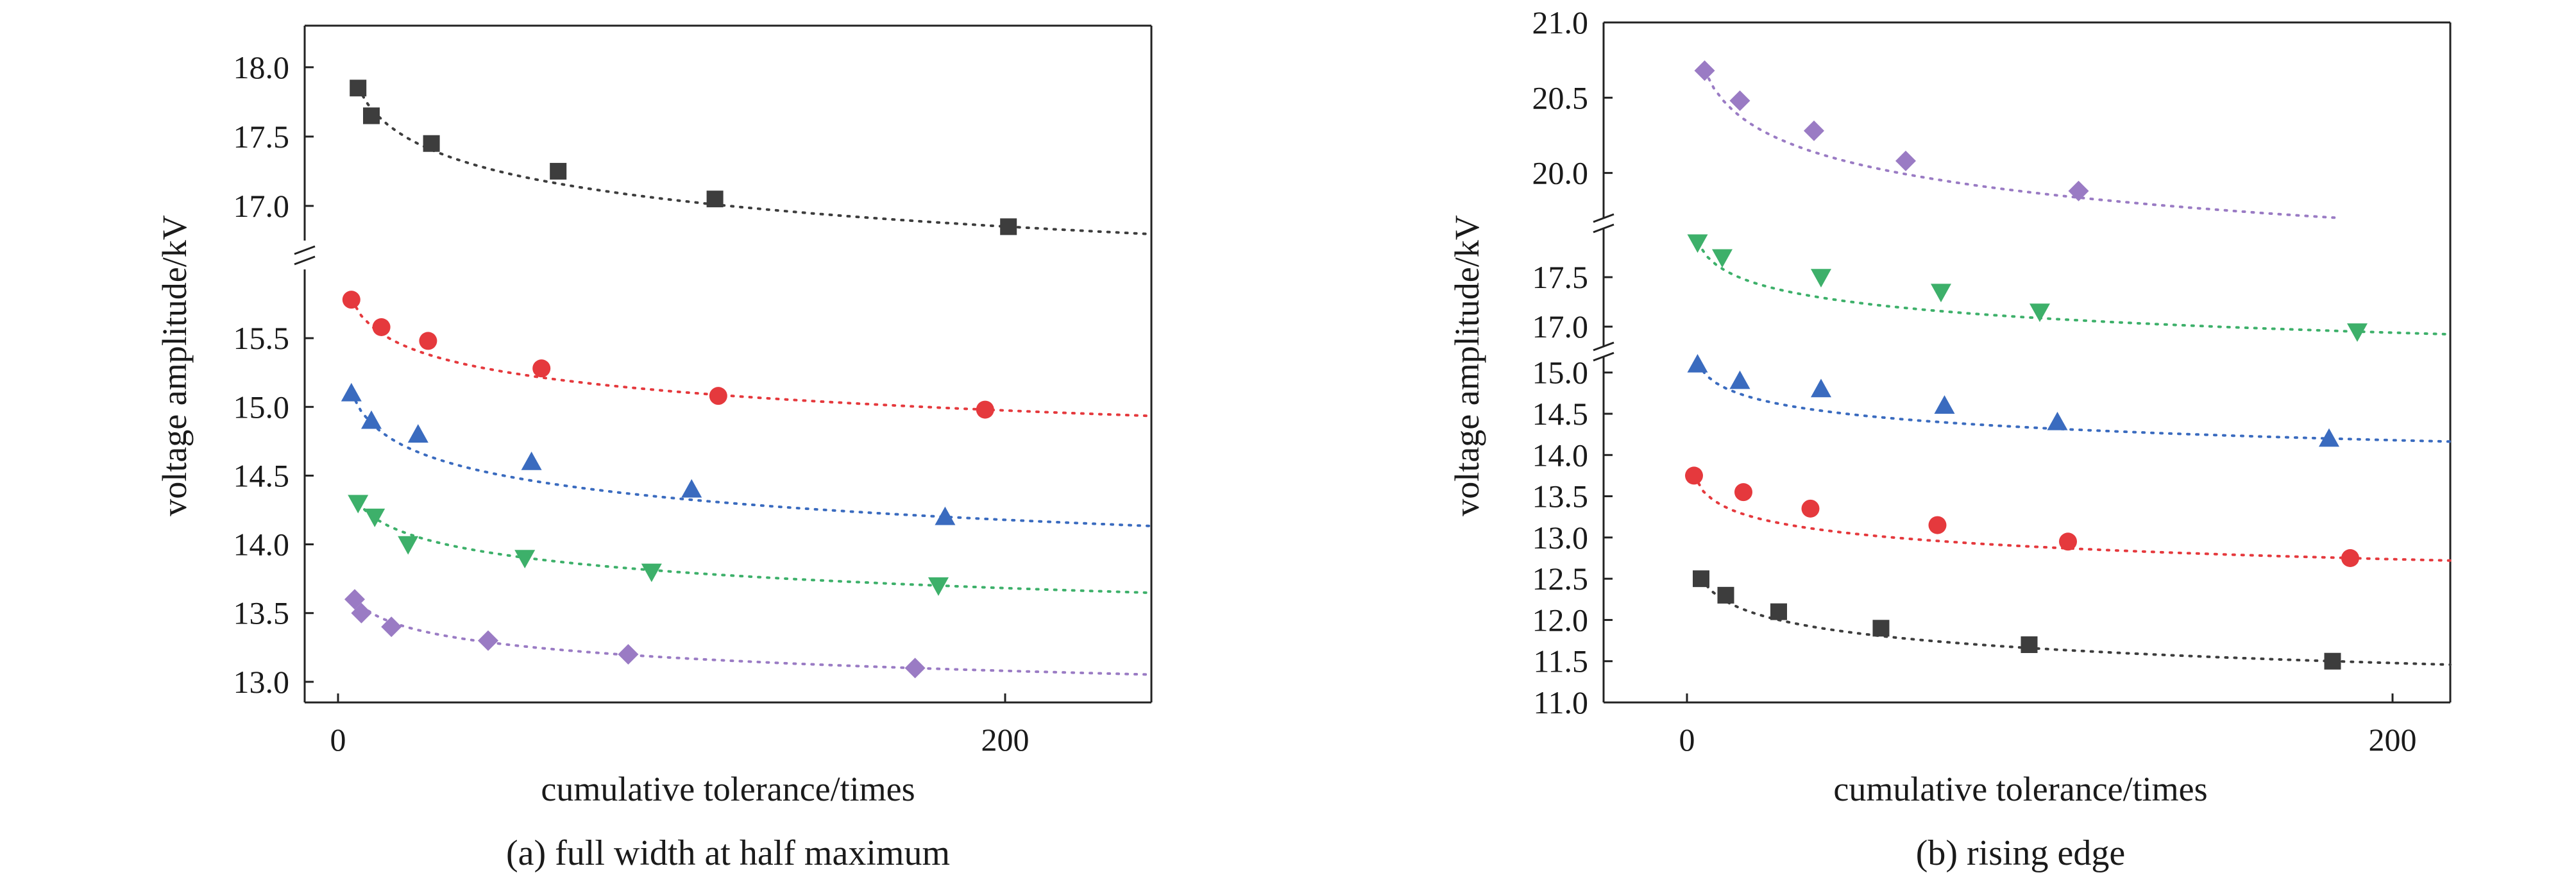  What do you see at coordinates (728, 853) in the screenshot?
I see `panel-a-caption: (a) full width at half maximum` at bounding box center [728, 853].